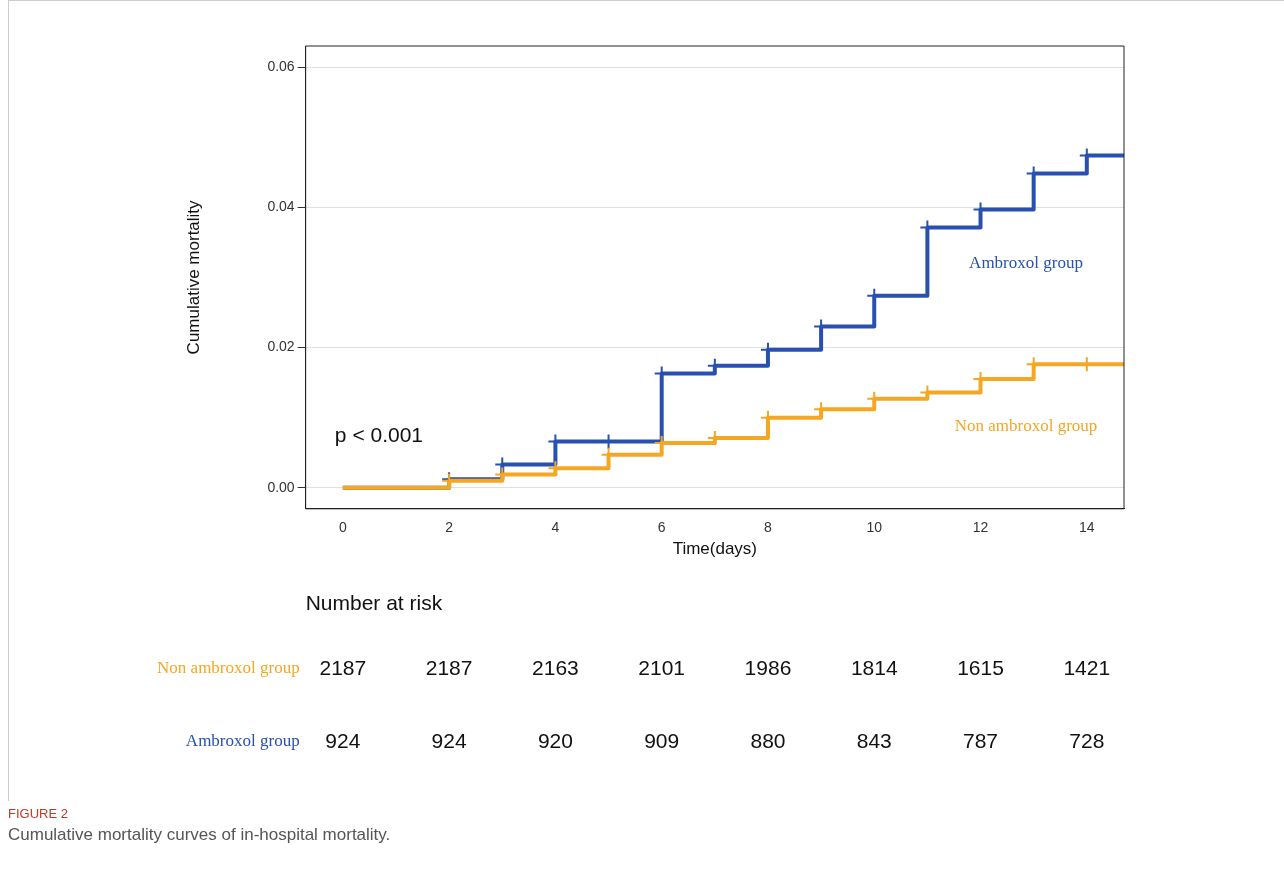 The width and height of the screenshot is (1284, 870). What do you see at coordinates (768, 527) in the screenshot?
I see `x-tick-label: 8` at bounding box center [768, 527].